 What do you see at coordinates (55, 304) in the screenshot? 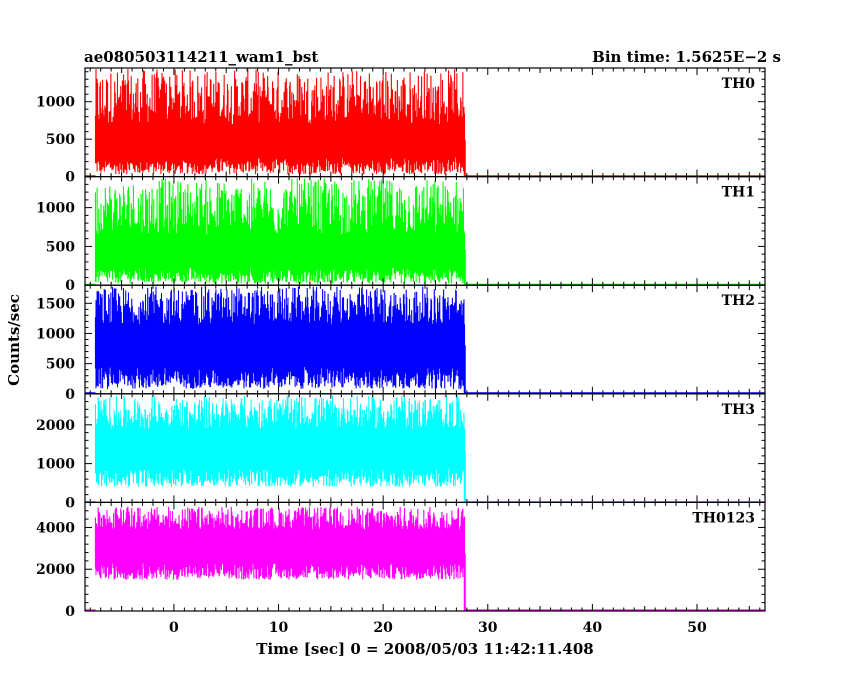
I see `y-tick-label: 1500` at bounding box center [55, 304].